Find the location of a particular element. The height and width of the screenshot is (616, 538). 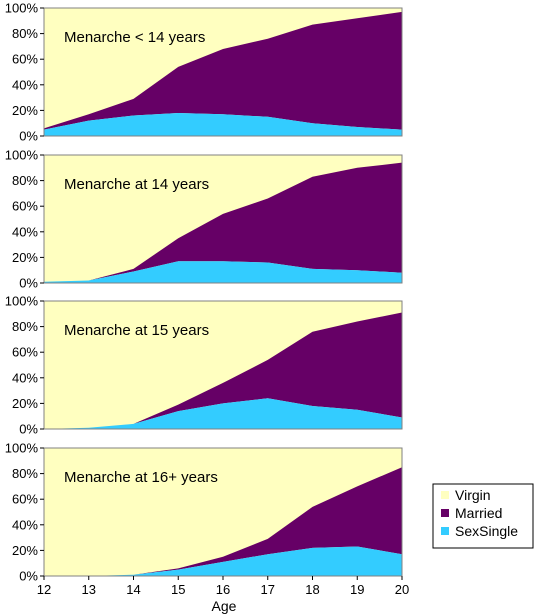

legend-swatch-married is located at coordinates (445, 513).